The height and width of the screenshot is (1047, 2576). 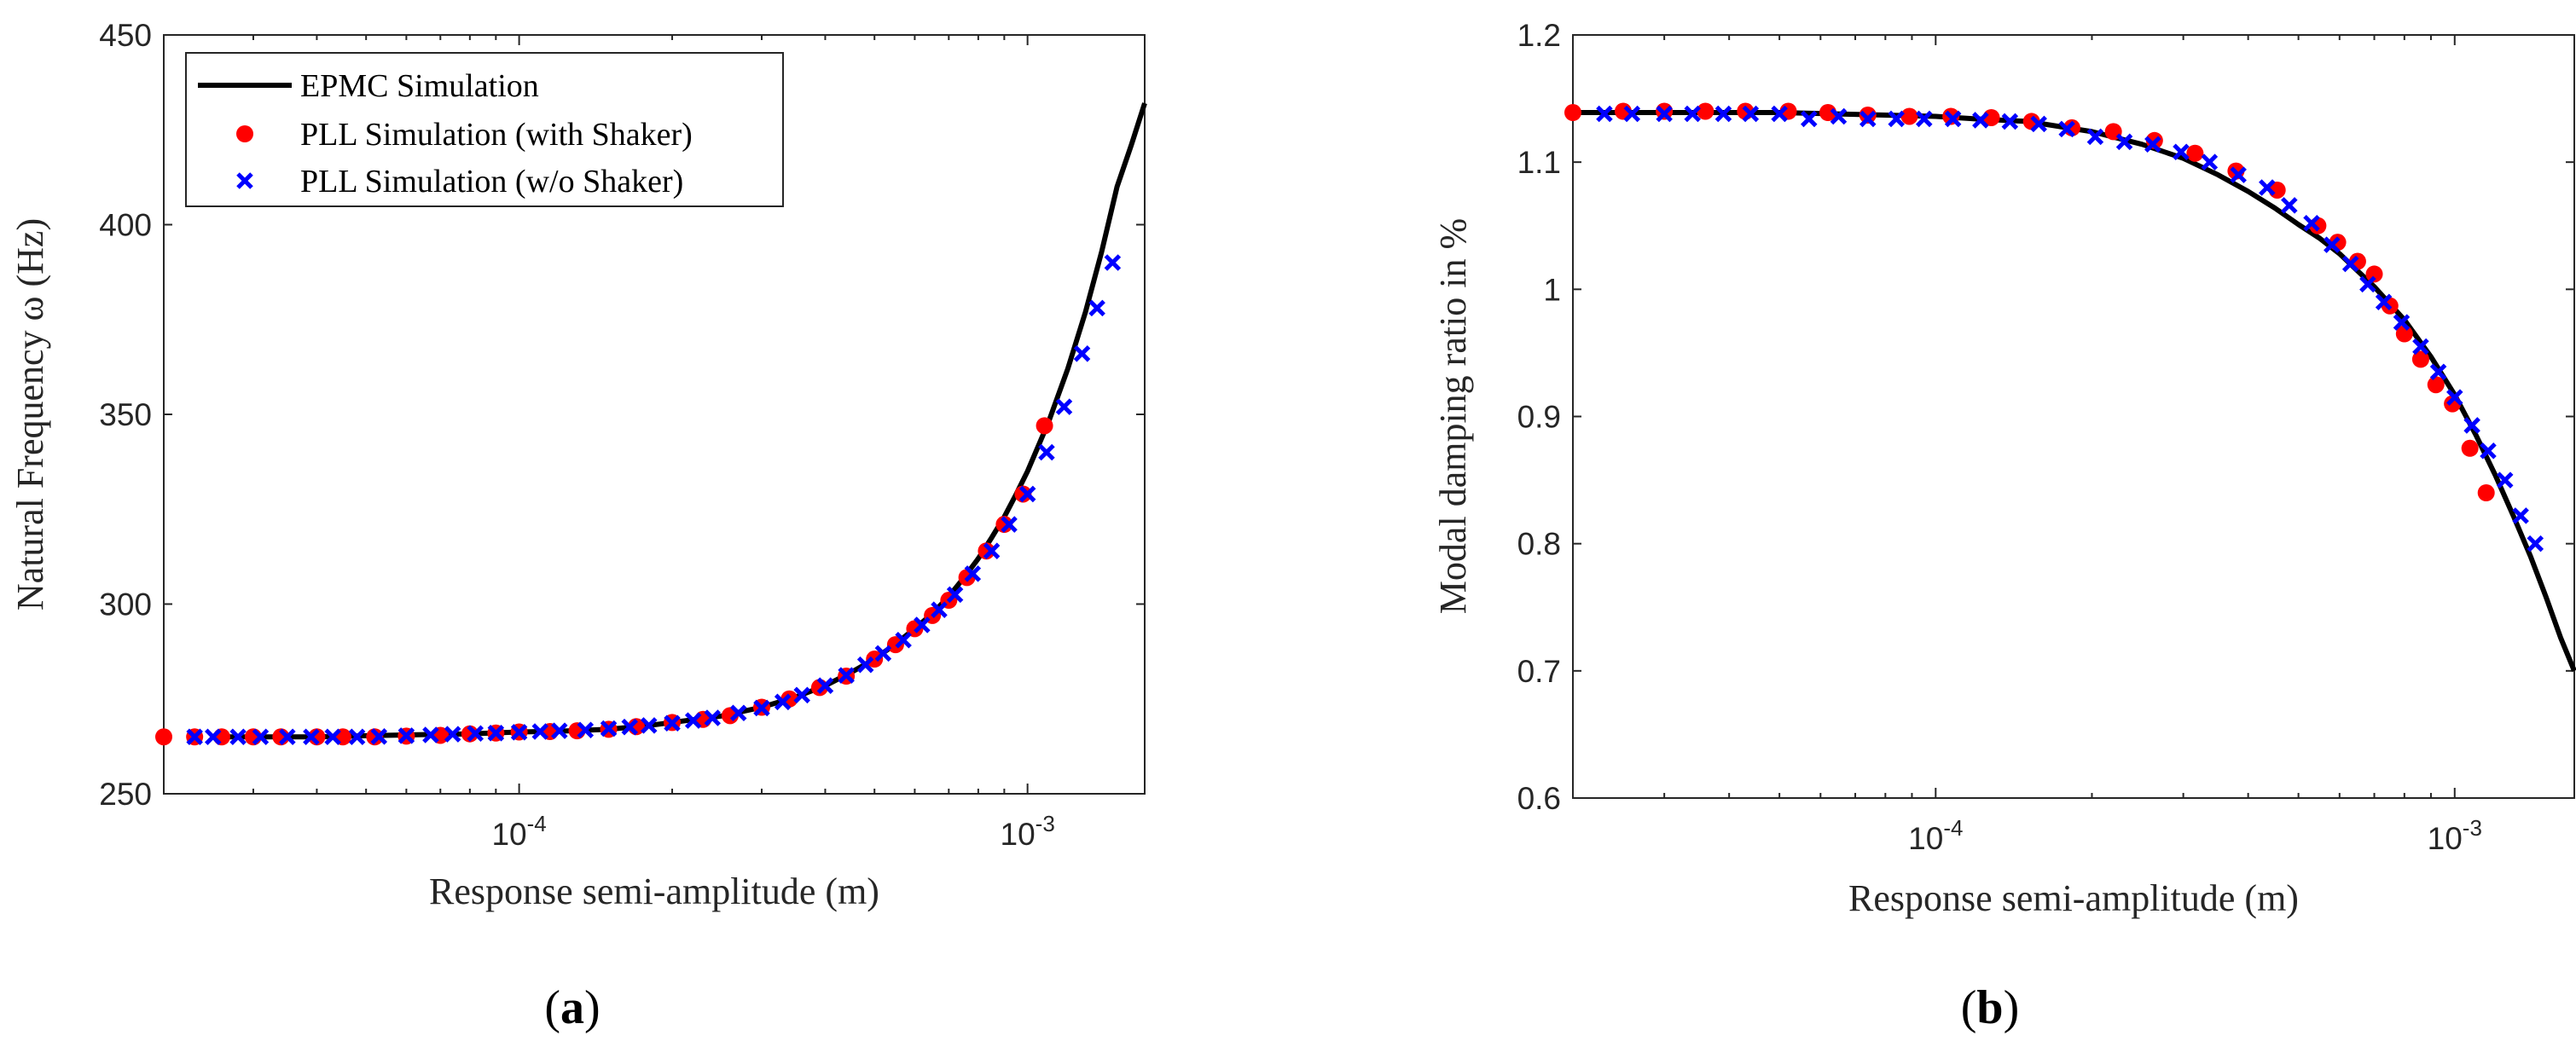 I want to click on y-tick-label: 250, so click(x=125, y=795).